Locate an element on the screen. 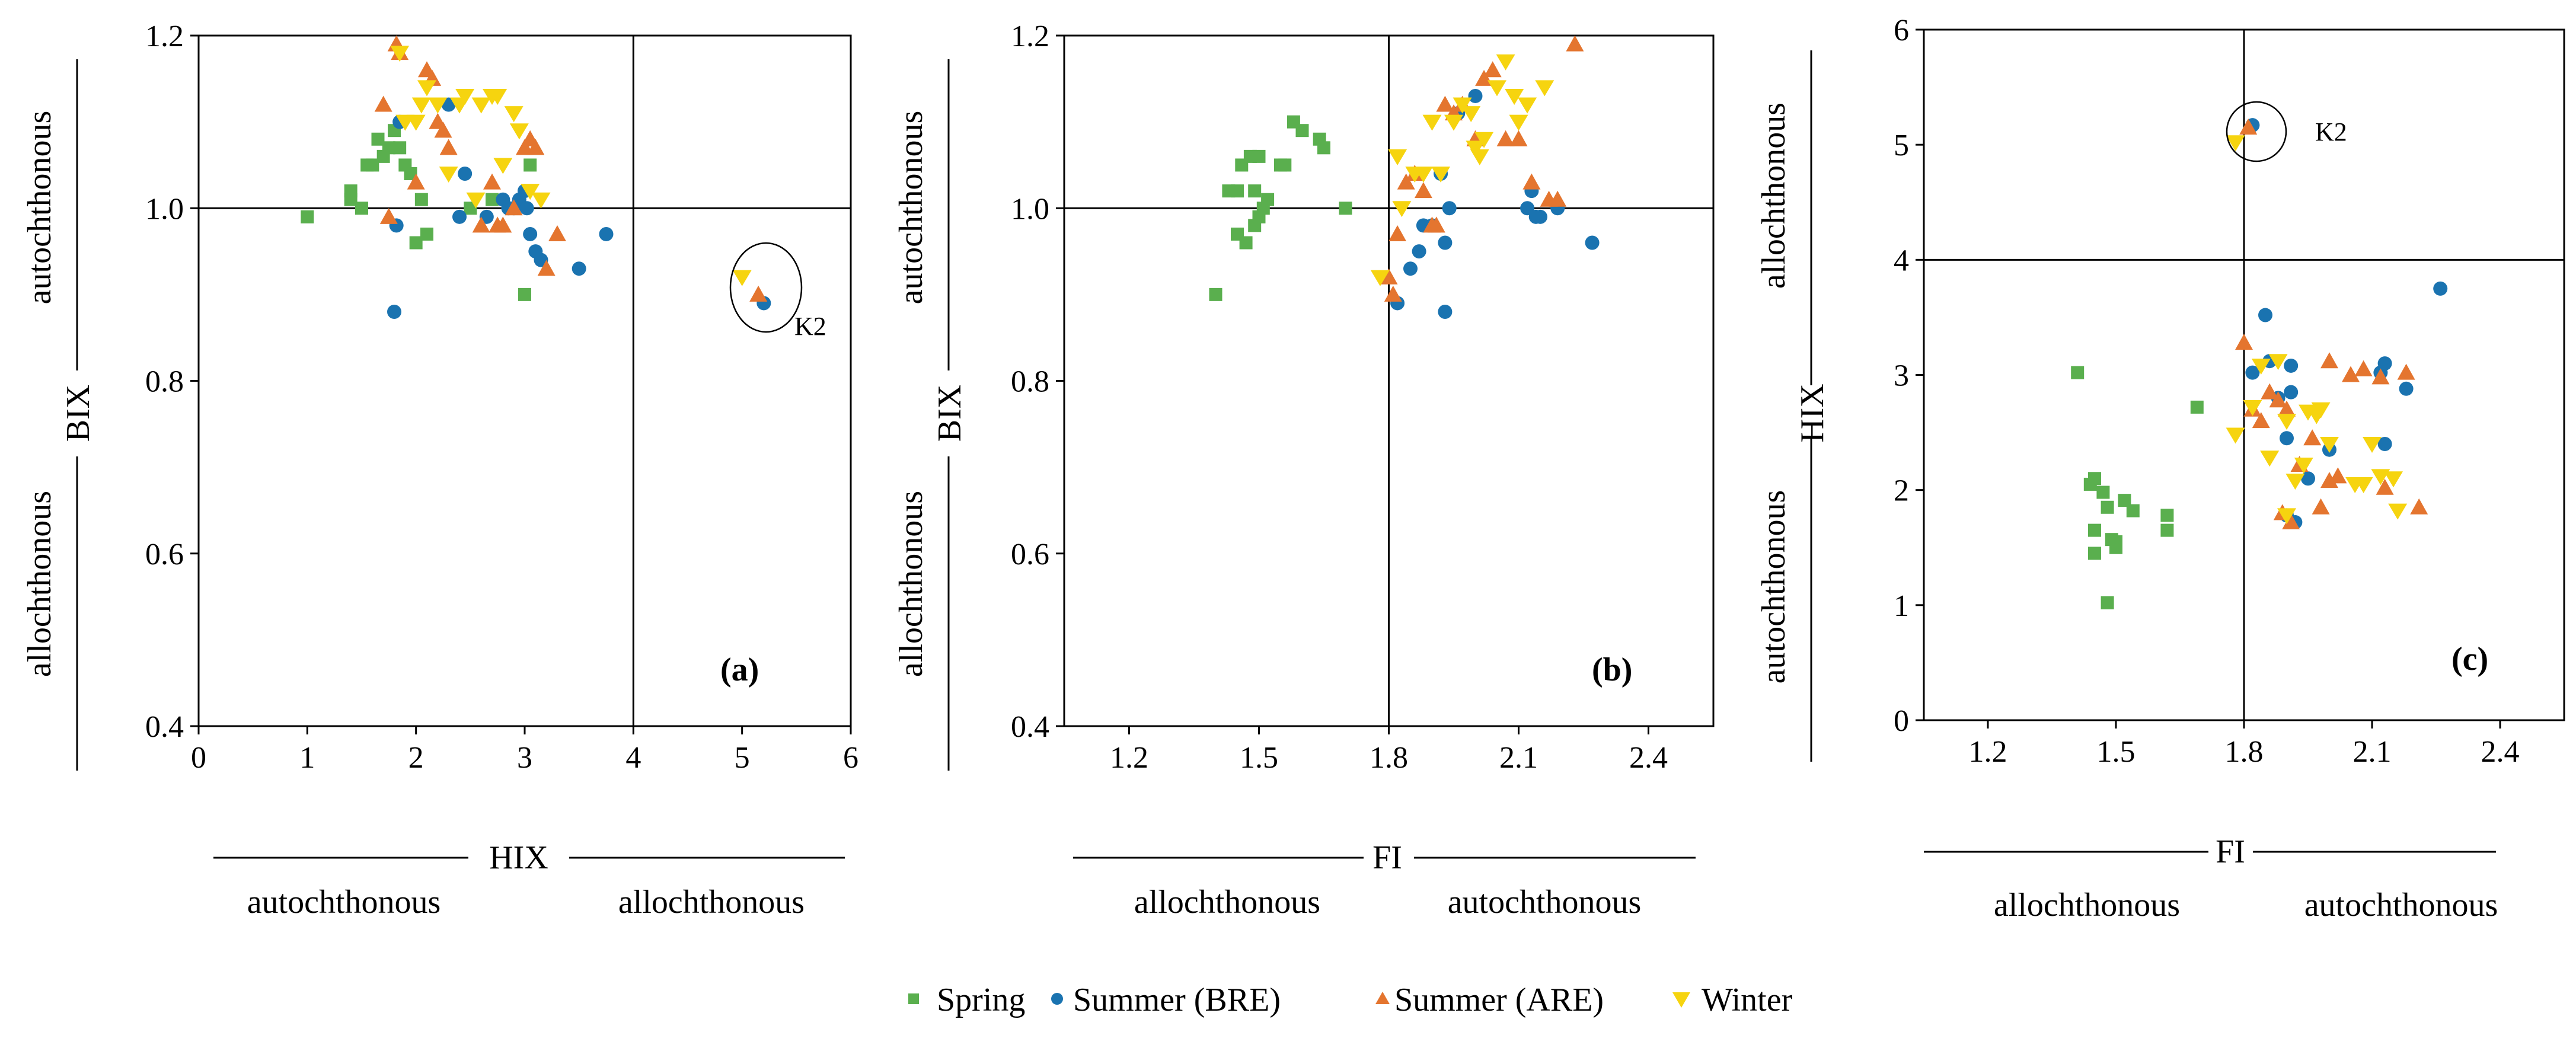  x-tick-label: 5 is located at coordinates (742, 758).